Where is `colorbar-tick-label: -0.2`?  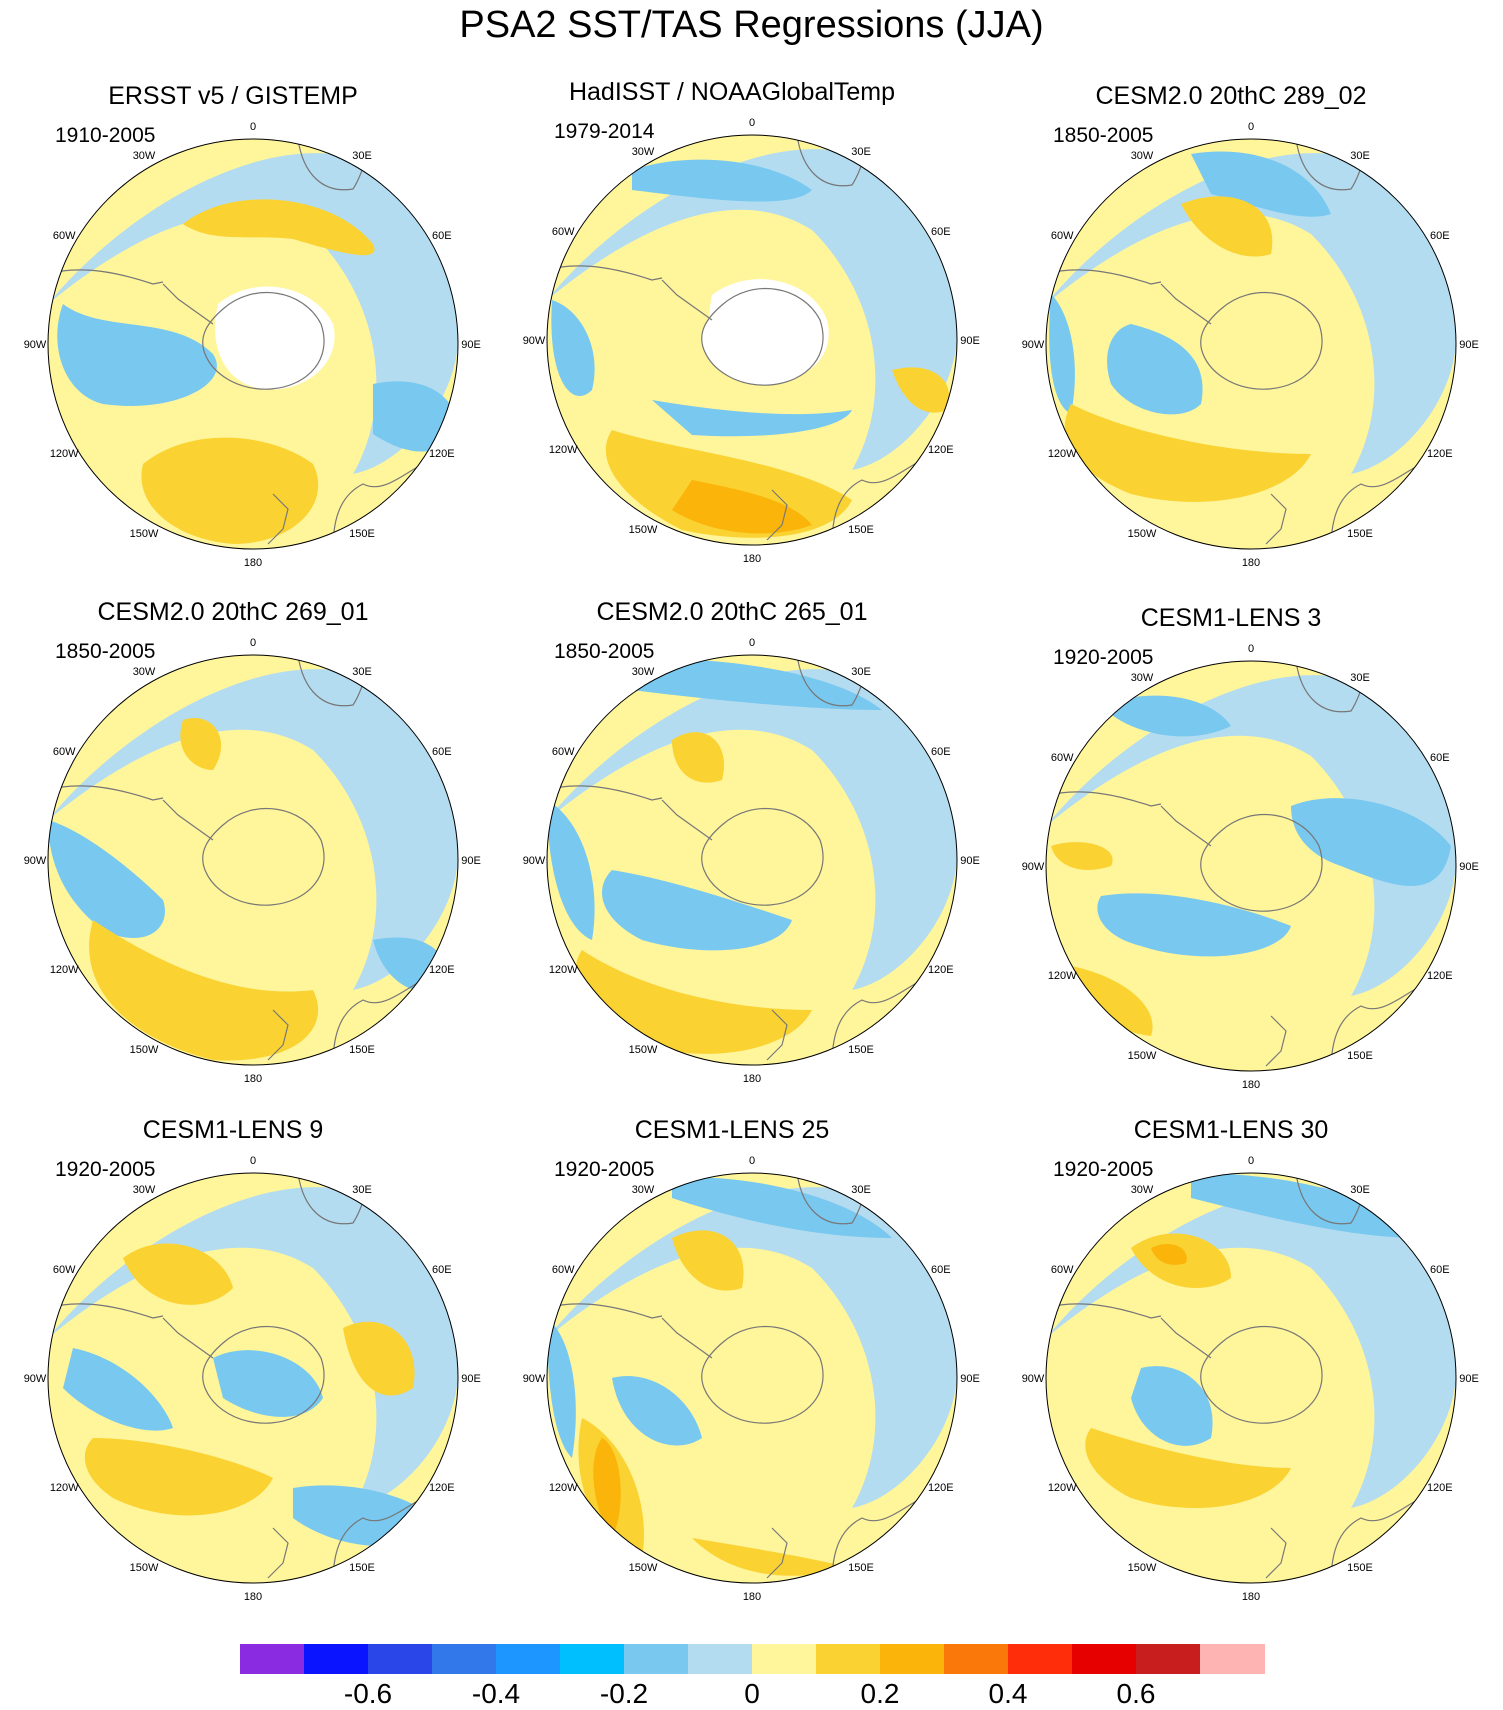
colorbar-tick-label: -0.2 is located at coordinates (624, 1693).